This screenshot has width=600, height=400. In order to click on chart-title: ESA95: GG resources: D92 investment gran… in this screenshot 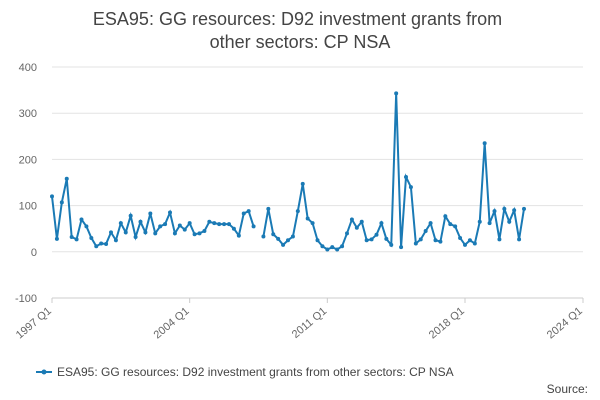, I will do `click(300, 30)`.